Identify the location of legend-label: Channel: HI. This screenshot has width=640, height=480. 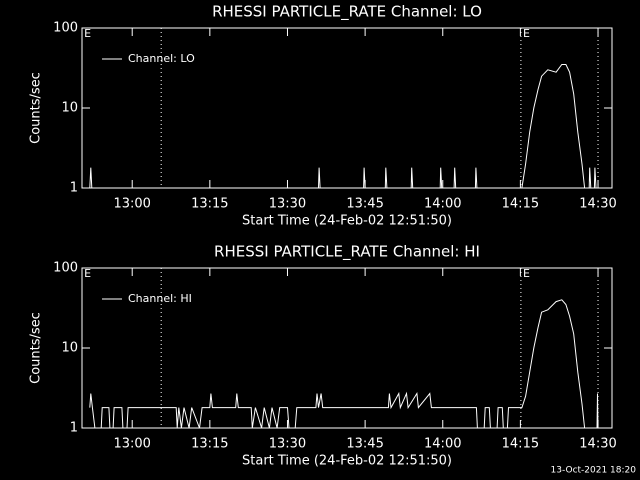
(160, 298).